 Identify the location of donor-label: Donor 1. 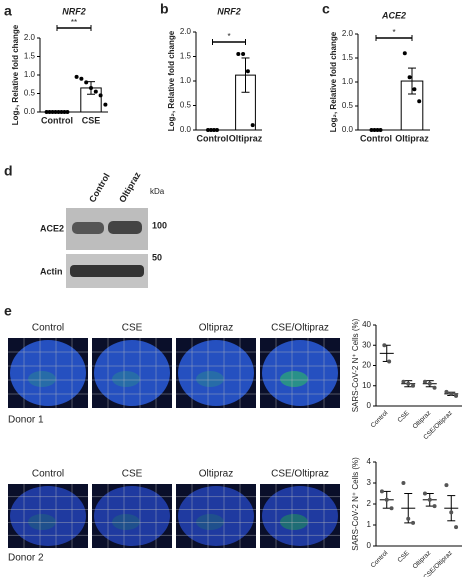
(26, 420).